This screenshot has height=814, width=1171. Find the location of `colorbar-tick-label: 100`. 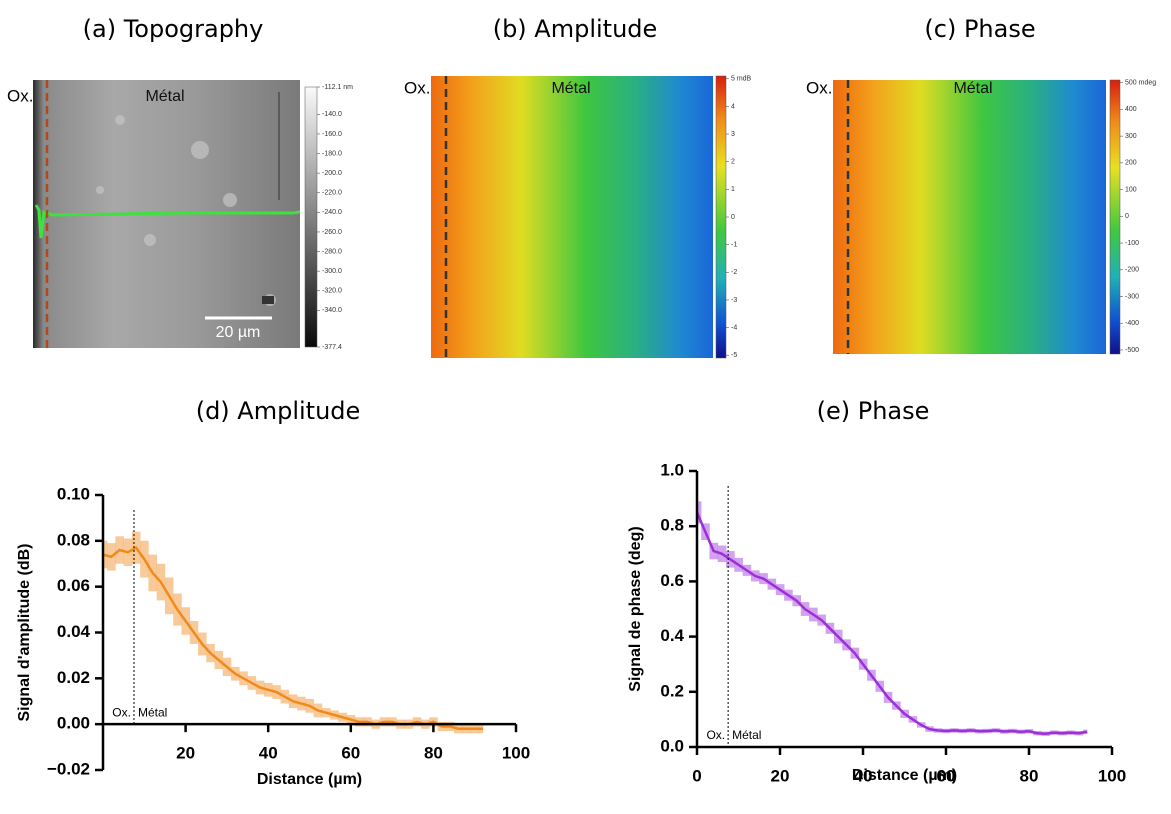

colorbar-tick-label: 100 is located at coordinates (1131, 189).